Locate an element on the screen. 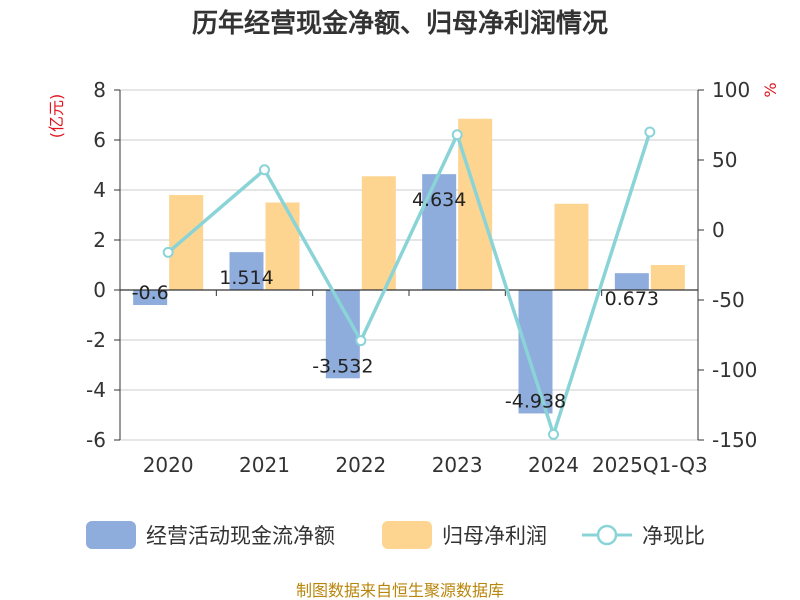  data-label-cashflow: 1.514 is located at coordinates (246, 278).